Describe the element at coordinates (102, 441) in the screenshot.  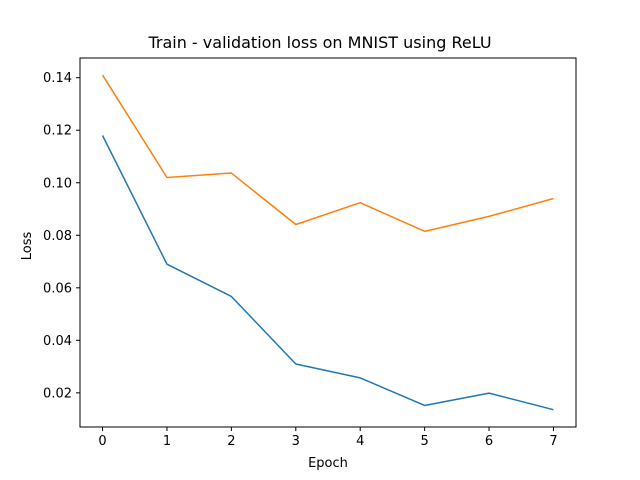
I see `x-tick-label: 0` at that location.